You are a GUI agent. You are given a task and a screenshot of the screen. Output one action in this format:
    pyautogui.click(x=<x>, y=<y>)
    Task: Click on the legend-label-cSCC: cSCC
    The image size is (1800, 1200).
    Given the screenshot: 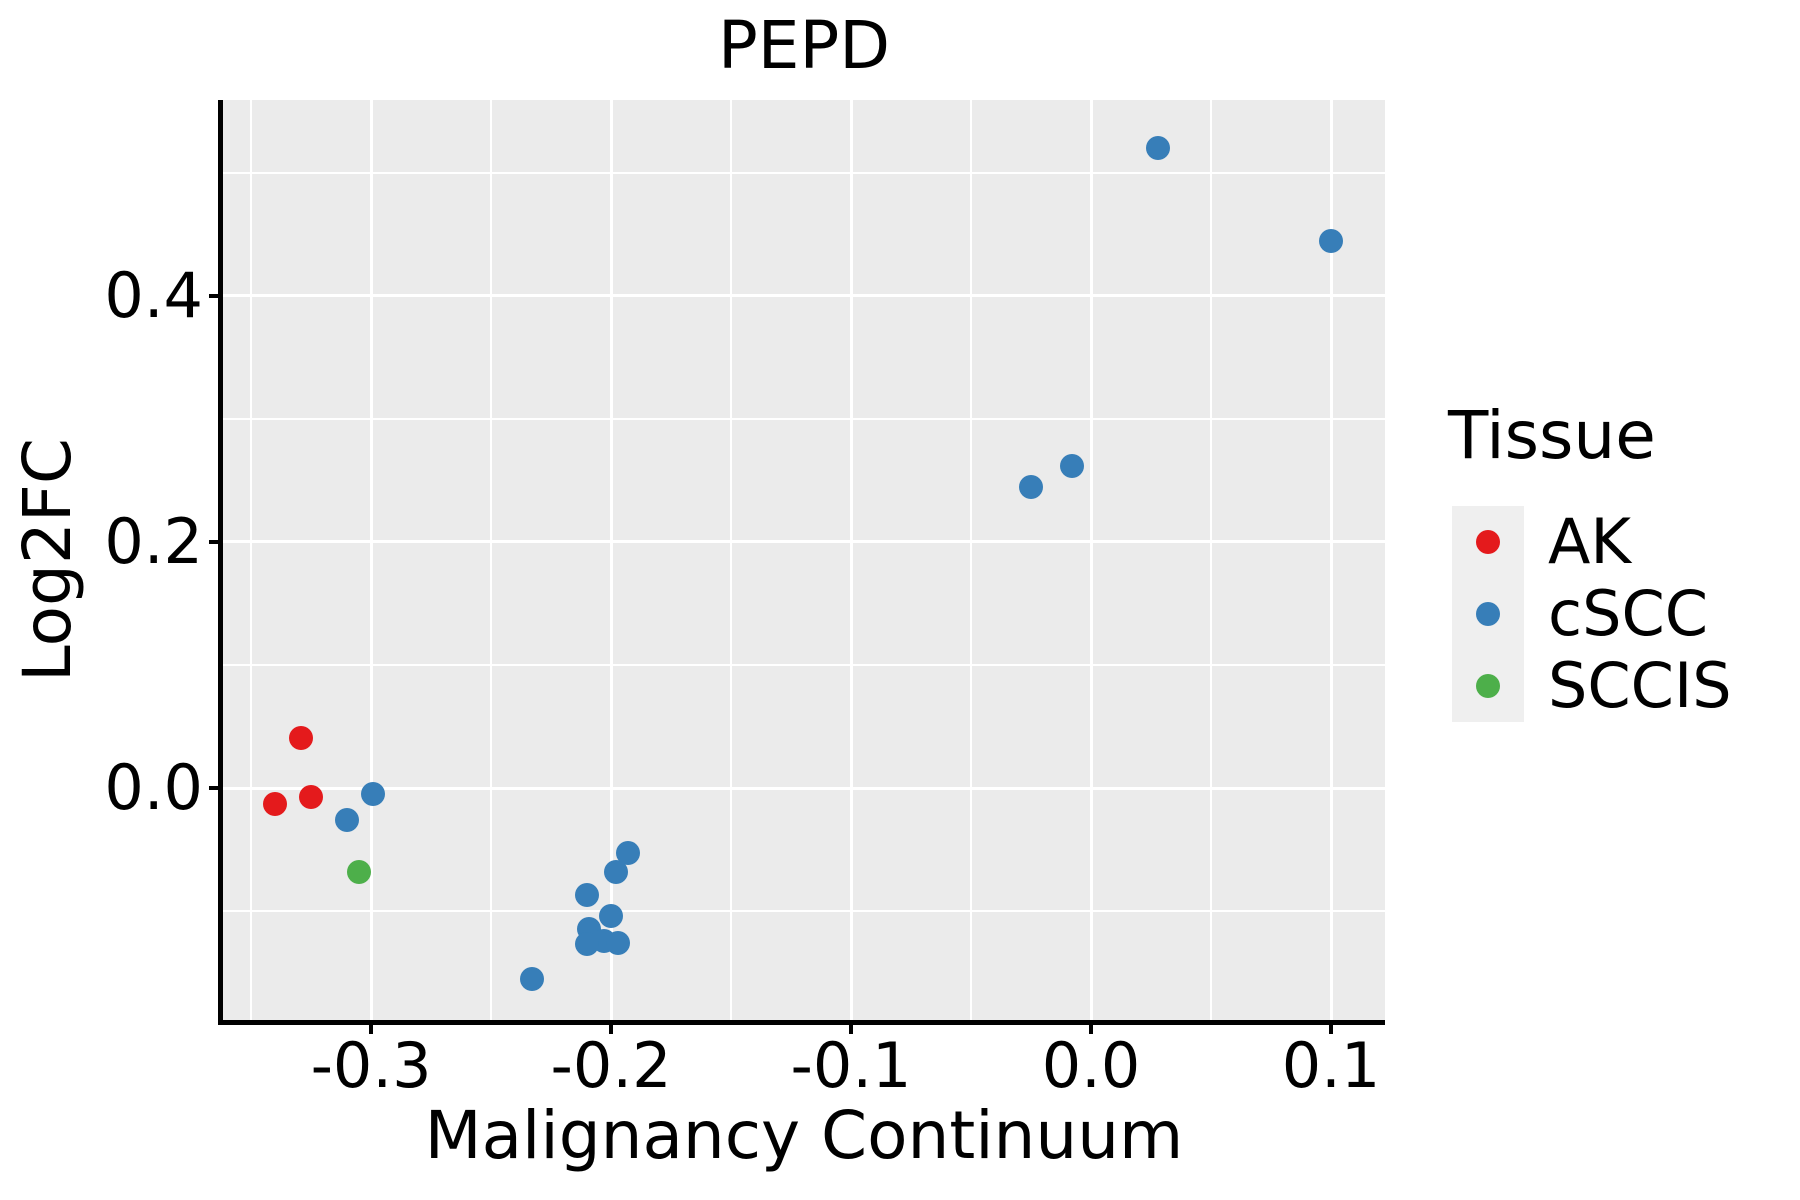 What is the action you would take?
    pyautogui.click(x=1628, y=613)
    